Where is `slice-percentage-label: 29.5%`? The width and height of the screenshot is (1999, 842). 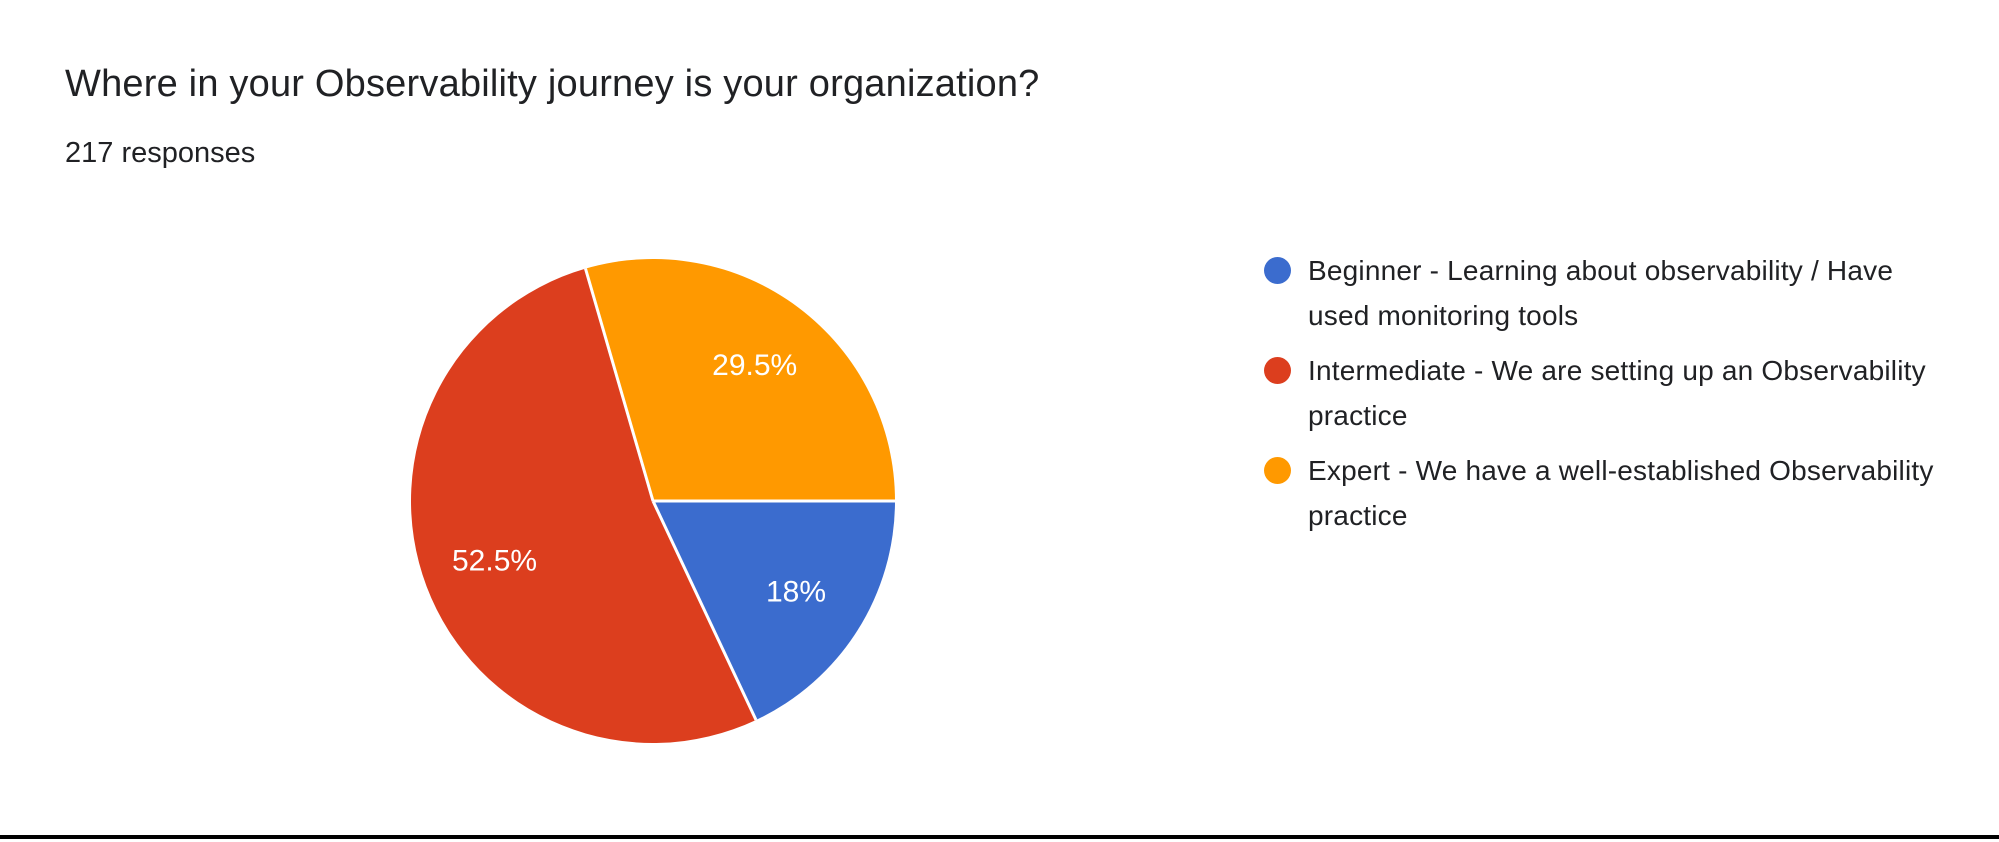
slice-percentage-label: 29.5% is located at coordinates (754, 365).